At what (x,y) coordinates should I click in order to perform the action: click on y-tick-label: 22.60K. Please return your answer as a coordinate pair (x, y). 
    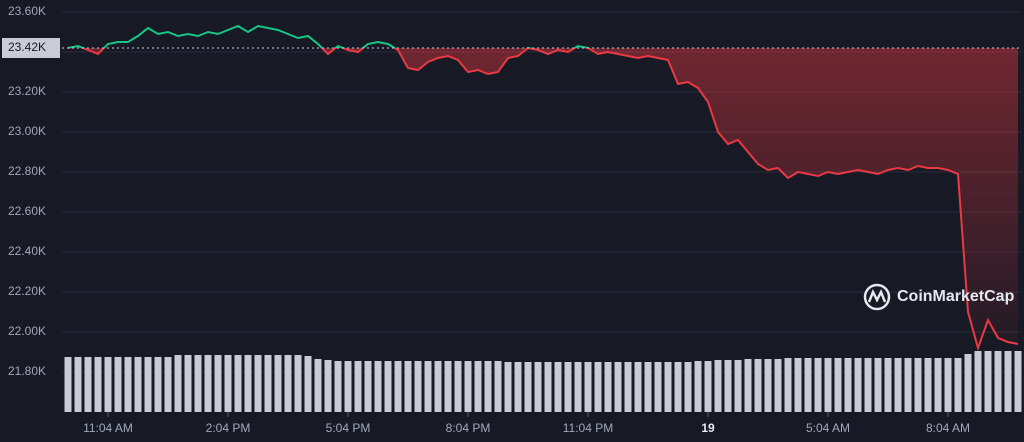
    Looking at the image, I should click on (27, 211).